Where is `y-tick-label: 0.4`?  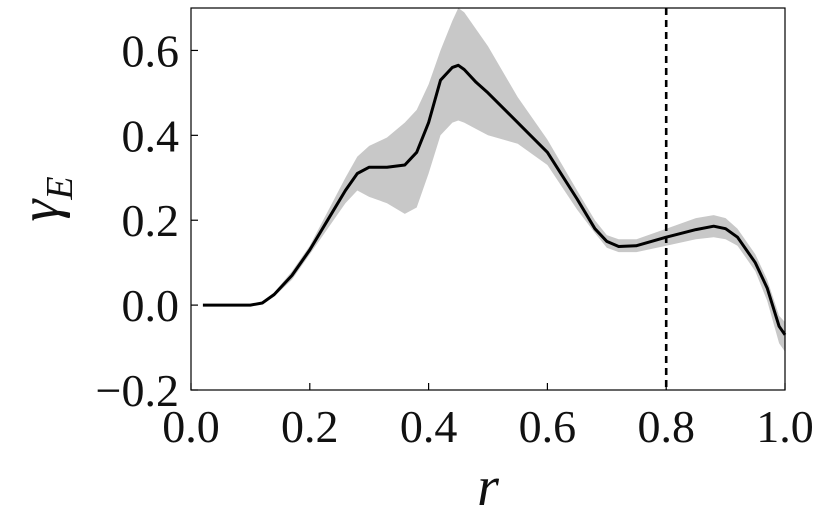 y-tick-label: 0.4 is located at coordinates (151, 135).